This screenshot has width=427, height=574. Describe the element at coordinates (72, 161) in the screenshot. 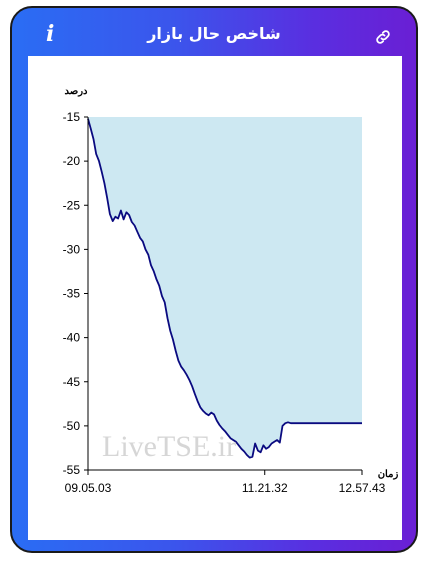

I see `y-tick-label: -20` at that location.